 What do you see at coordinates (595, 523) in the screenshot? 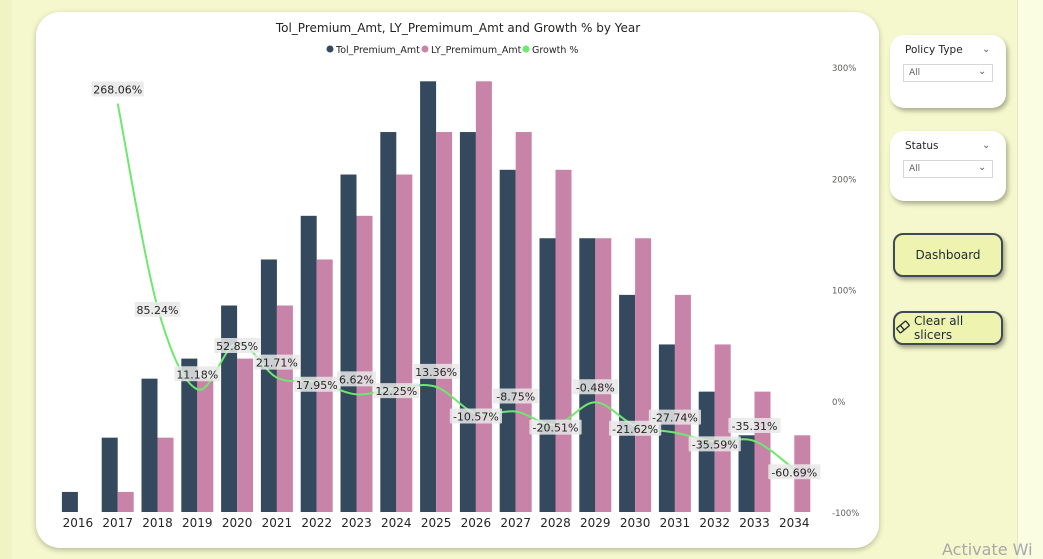
I see `year-tick: 2029` at bounding box center [595, 523].